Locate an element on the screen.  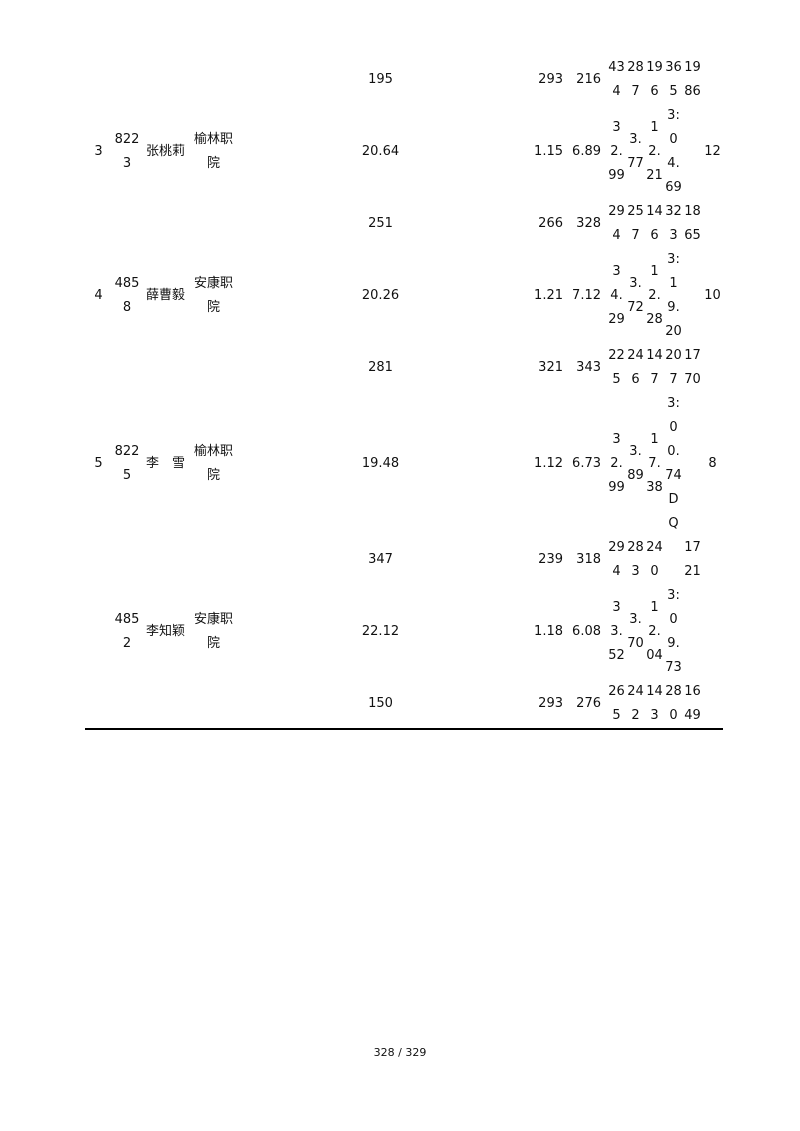
cell-score-a: 251 is located at coordinates (380, 223).